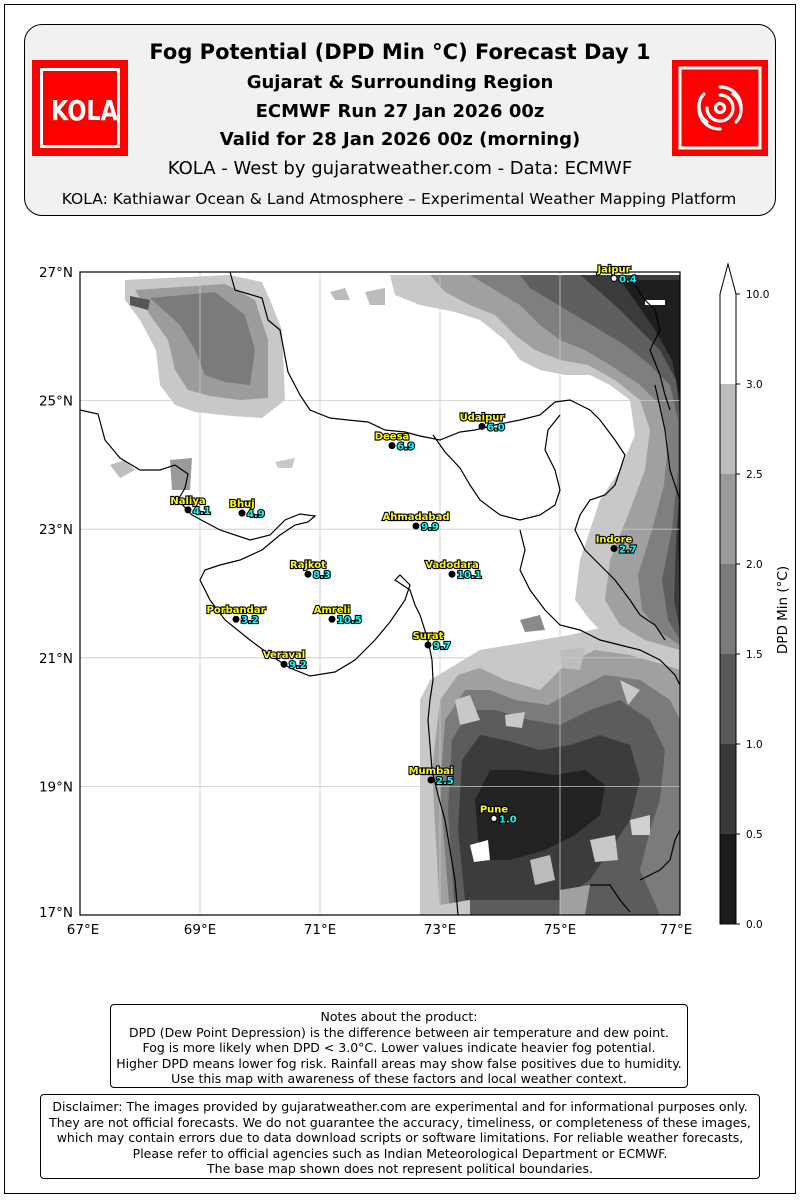 This screenshot has height=1200, width=800. I want to click on city-value-label: 4.1, so click(202, 511).